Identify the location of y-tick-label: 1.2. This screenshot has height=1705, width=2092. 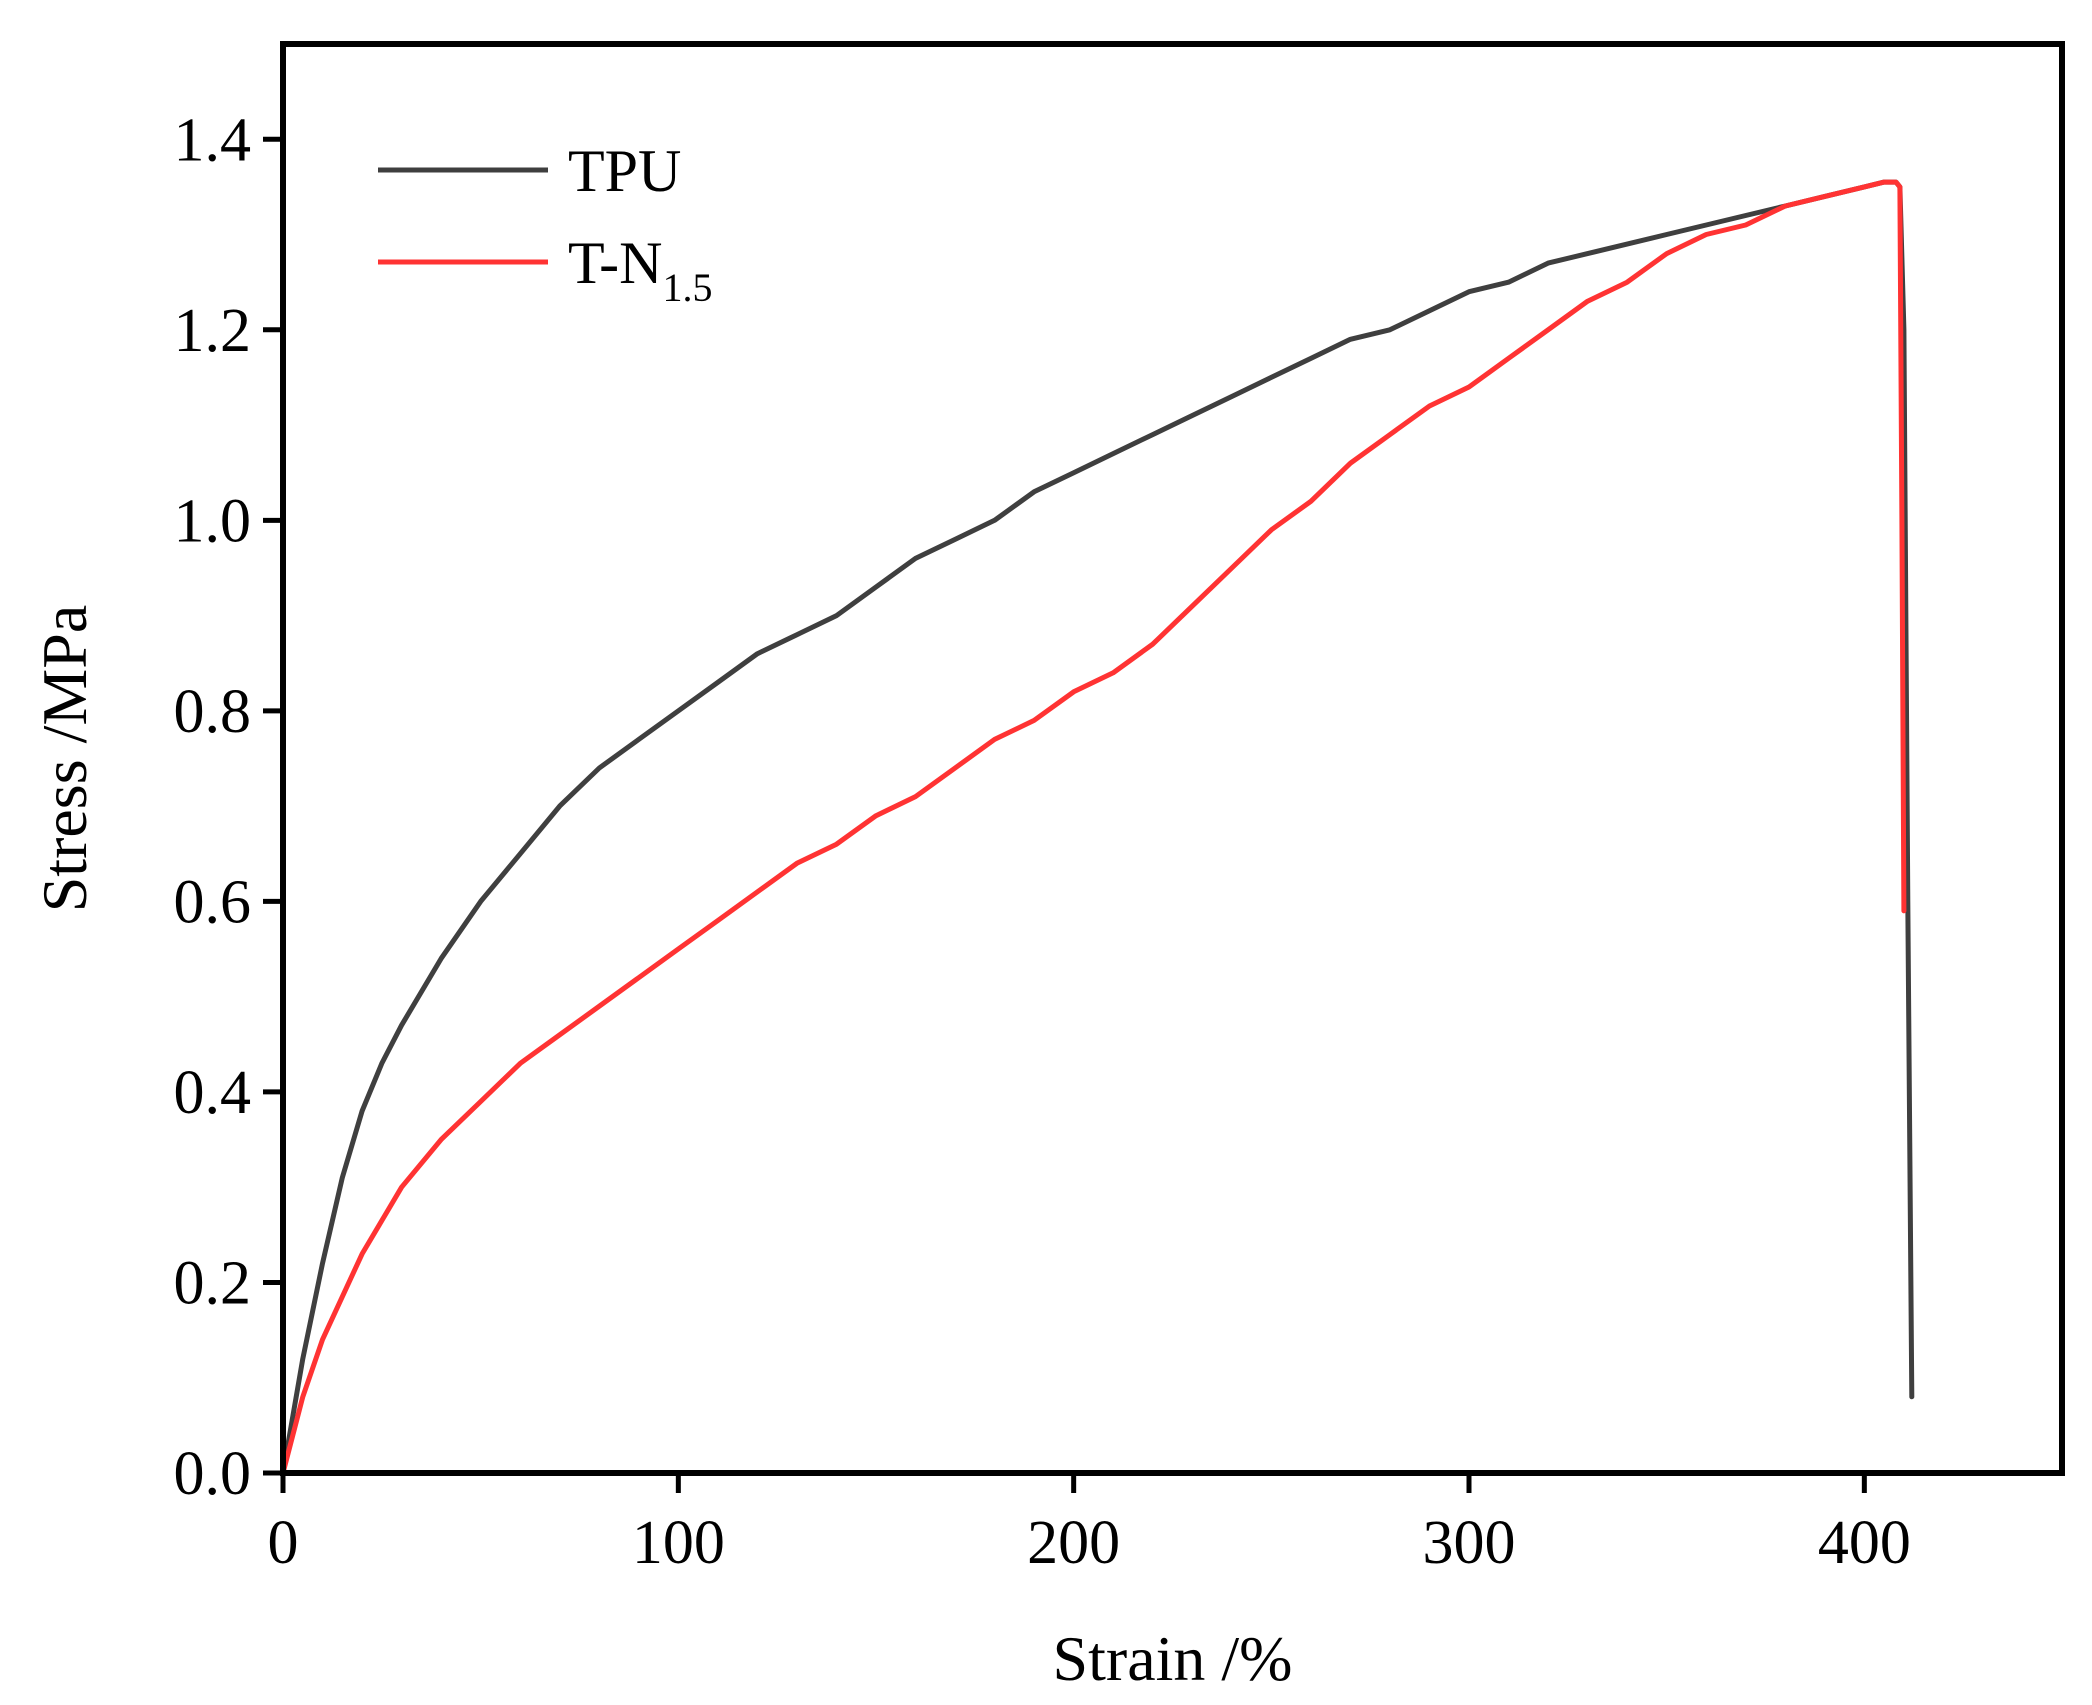
(213, 331).